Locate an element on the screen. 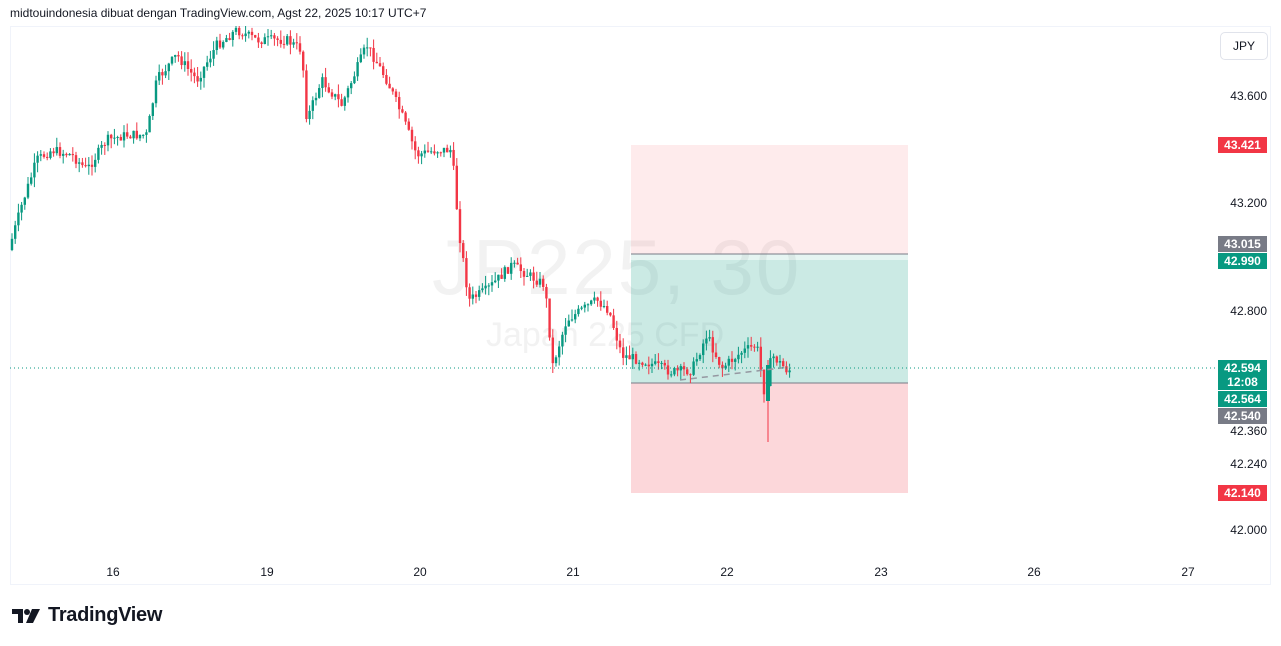 The width and height of the screenshot is (1281, 646). logo-text: TradingView is located at coordinates (105, 615).